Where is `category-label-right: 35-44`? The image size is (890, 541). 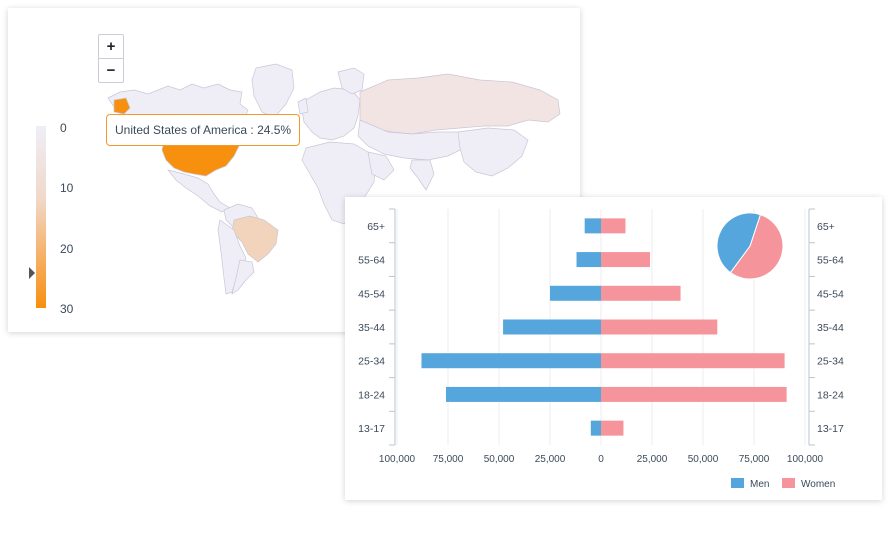 category-label-right: 35-44 is located at coordinates (830, 328).